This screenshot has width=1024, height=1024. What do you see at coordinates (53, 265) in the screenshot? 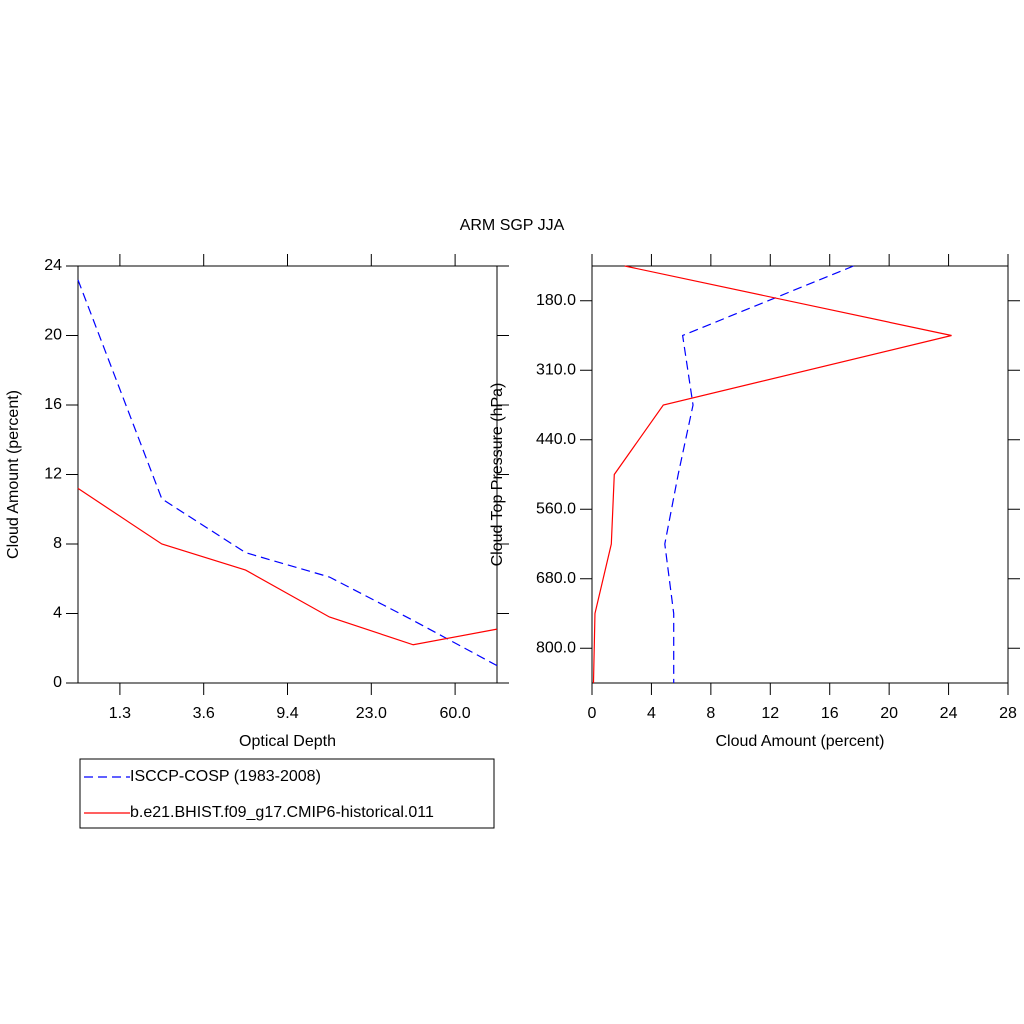
I see `y-tick-label: 24` at bounding box center [53, 265].